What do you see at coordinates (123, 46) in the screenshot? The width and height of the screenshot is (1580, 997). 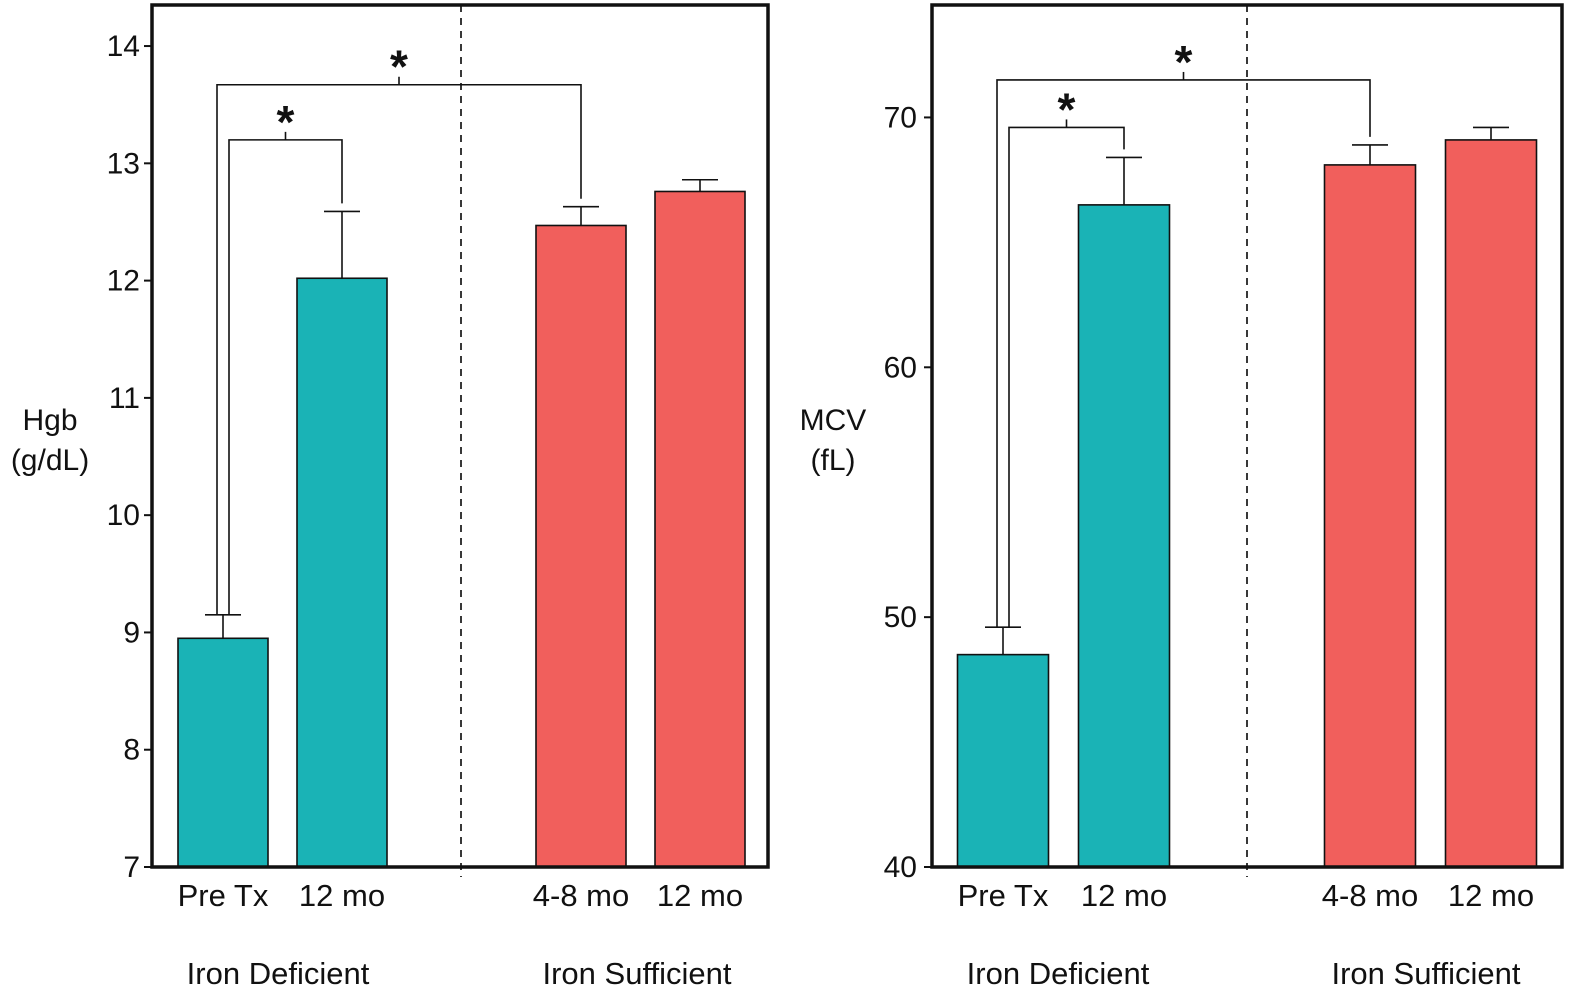 I see `y-tick-label: 14` at bounding box center [123, 46].